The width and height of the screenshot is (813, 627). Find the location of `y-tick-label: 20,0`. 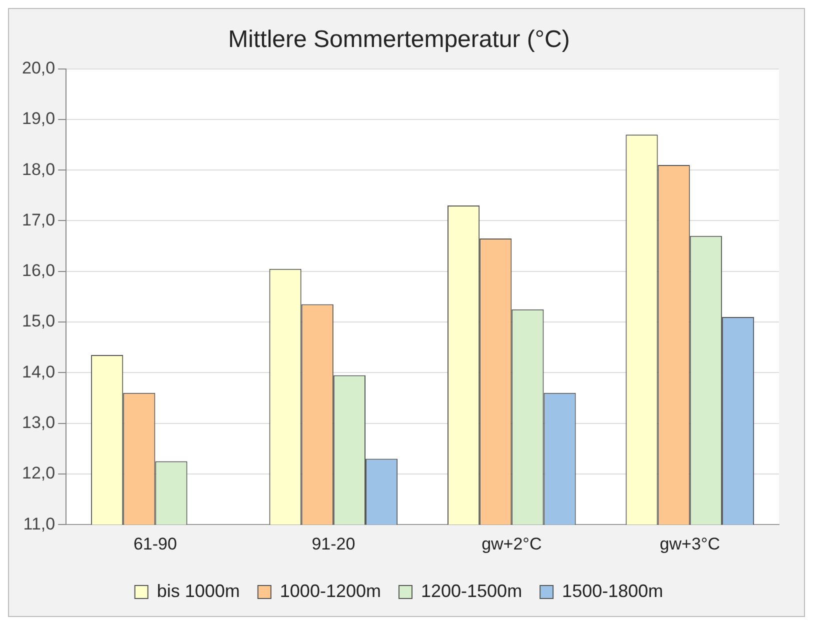

y-tick-label: 20,0 is located at coordinates (39, 68).